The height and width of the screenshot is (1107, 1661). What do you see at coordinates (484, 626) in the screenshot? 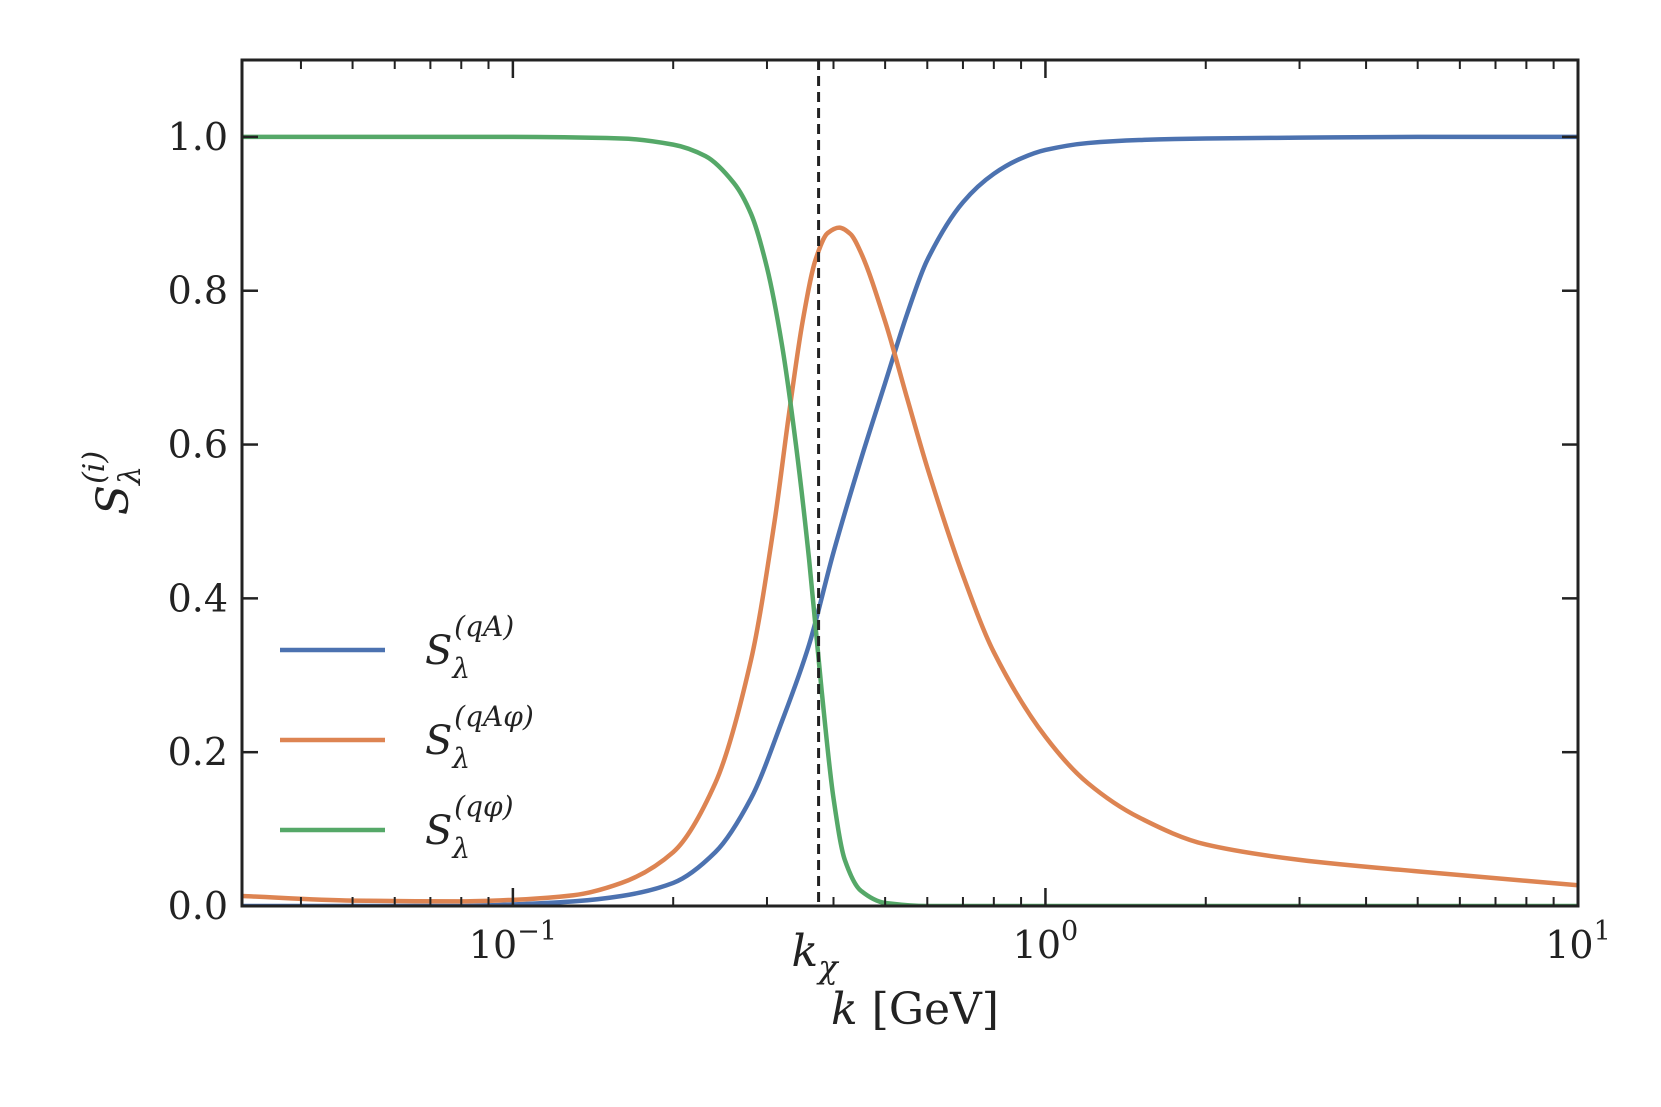
I see `legend-label-sup-0: (qA)` at bounding box center [484, 626].